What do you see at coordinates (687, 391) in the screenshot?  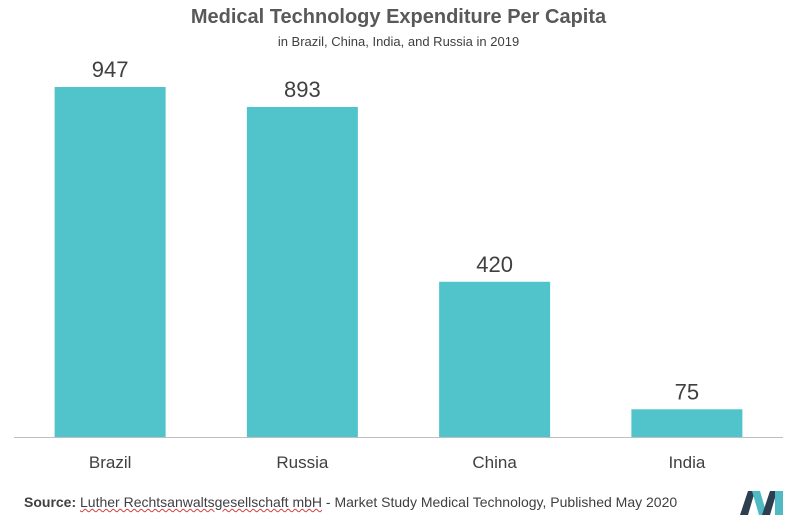 I see `data-label-india: 75` at bounding box center [687, 391].